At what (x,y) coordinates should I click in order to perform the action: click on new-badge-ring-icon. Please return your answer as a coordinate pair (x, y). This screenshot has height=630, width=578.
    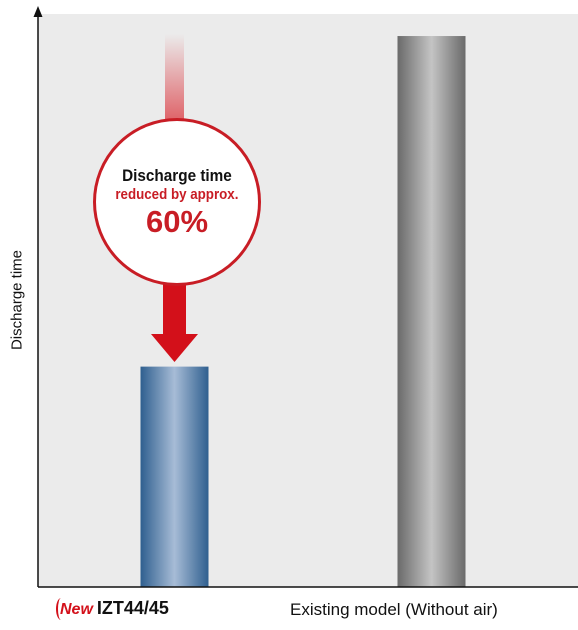
    Looking at the image, I should click on (61, 609).